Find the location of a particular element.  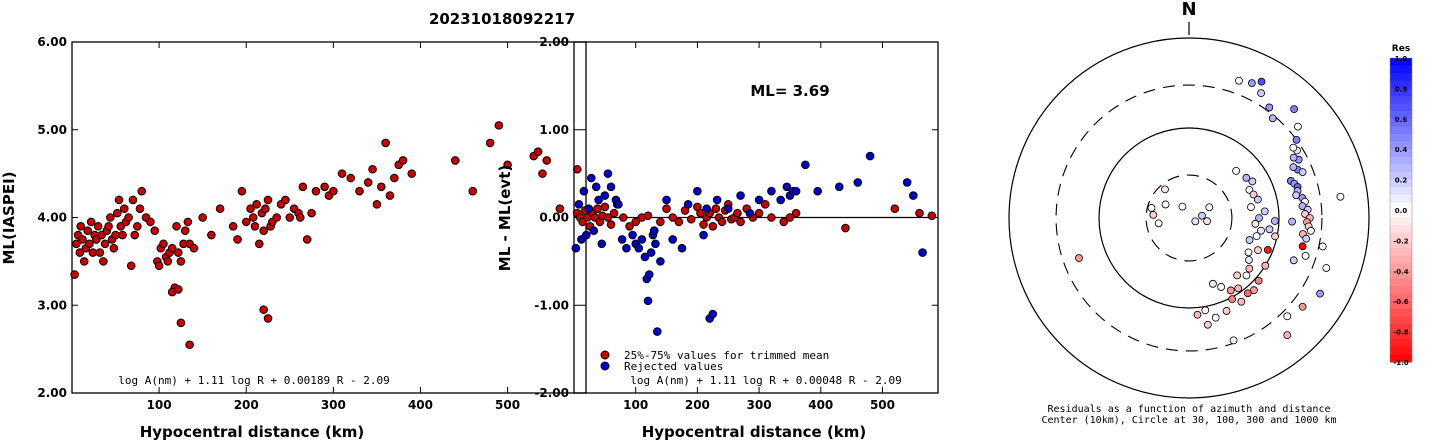

left-ytick-label: 4.00 is located at coordinates (52, 218).